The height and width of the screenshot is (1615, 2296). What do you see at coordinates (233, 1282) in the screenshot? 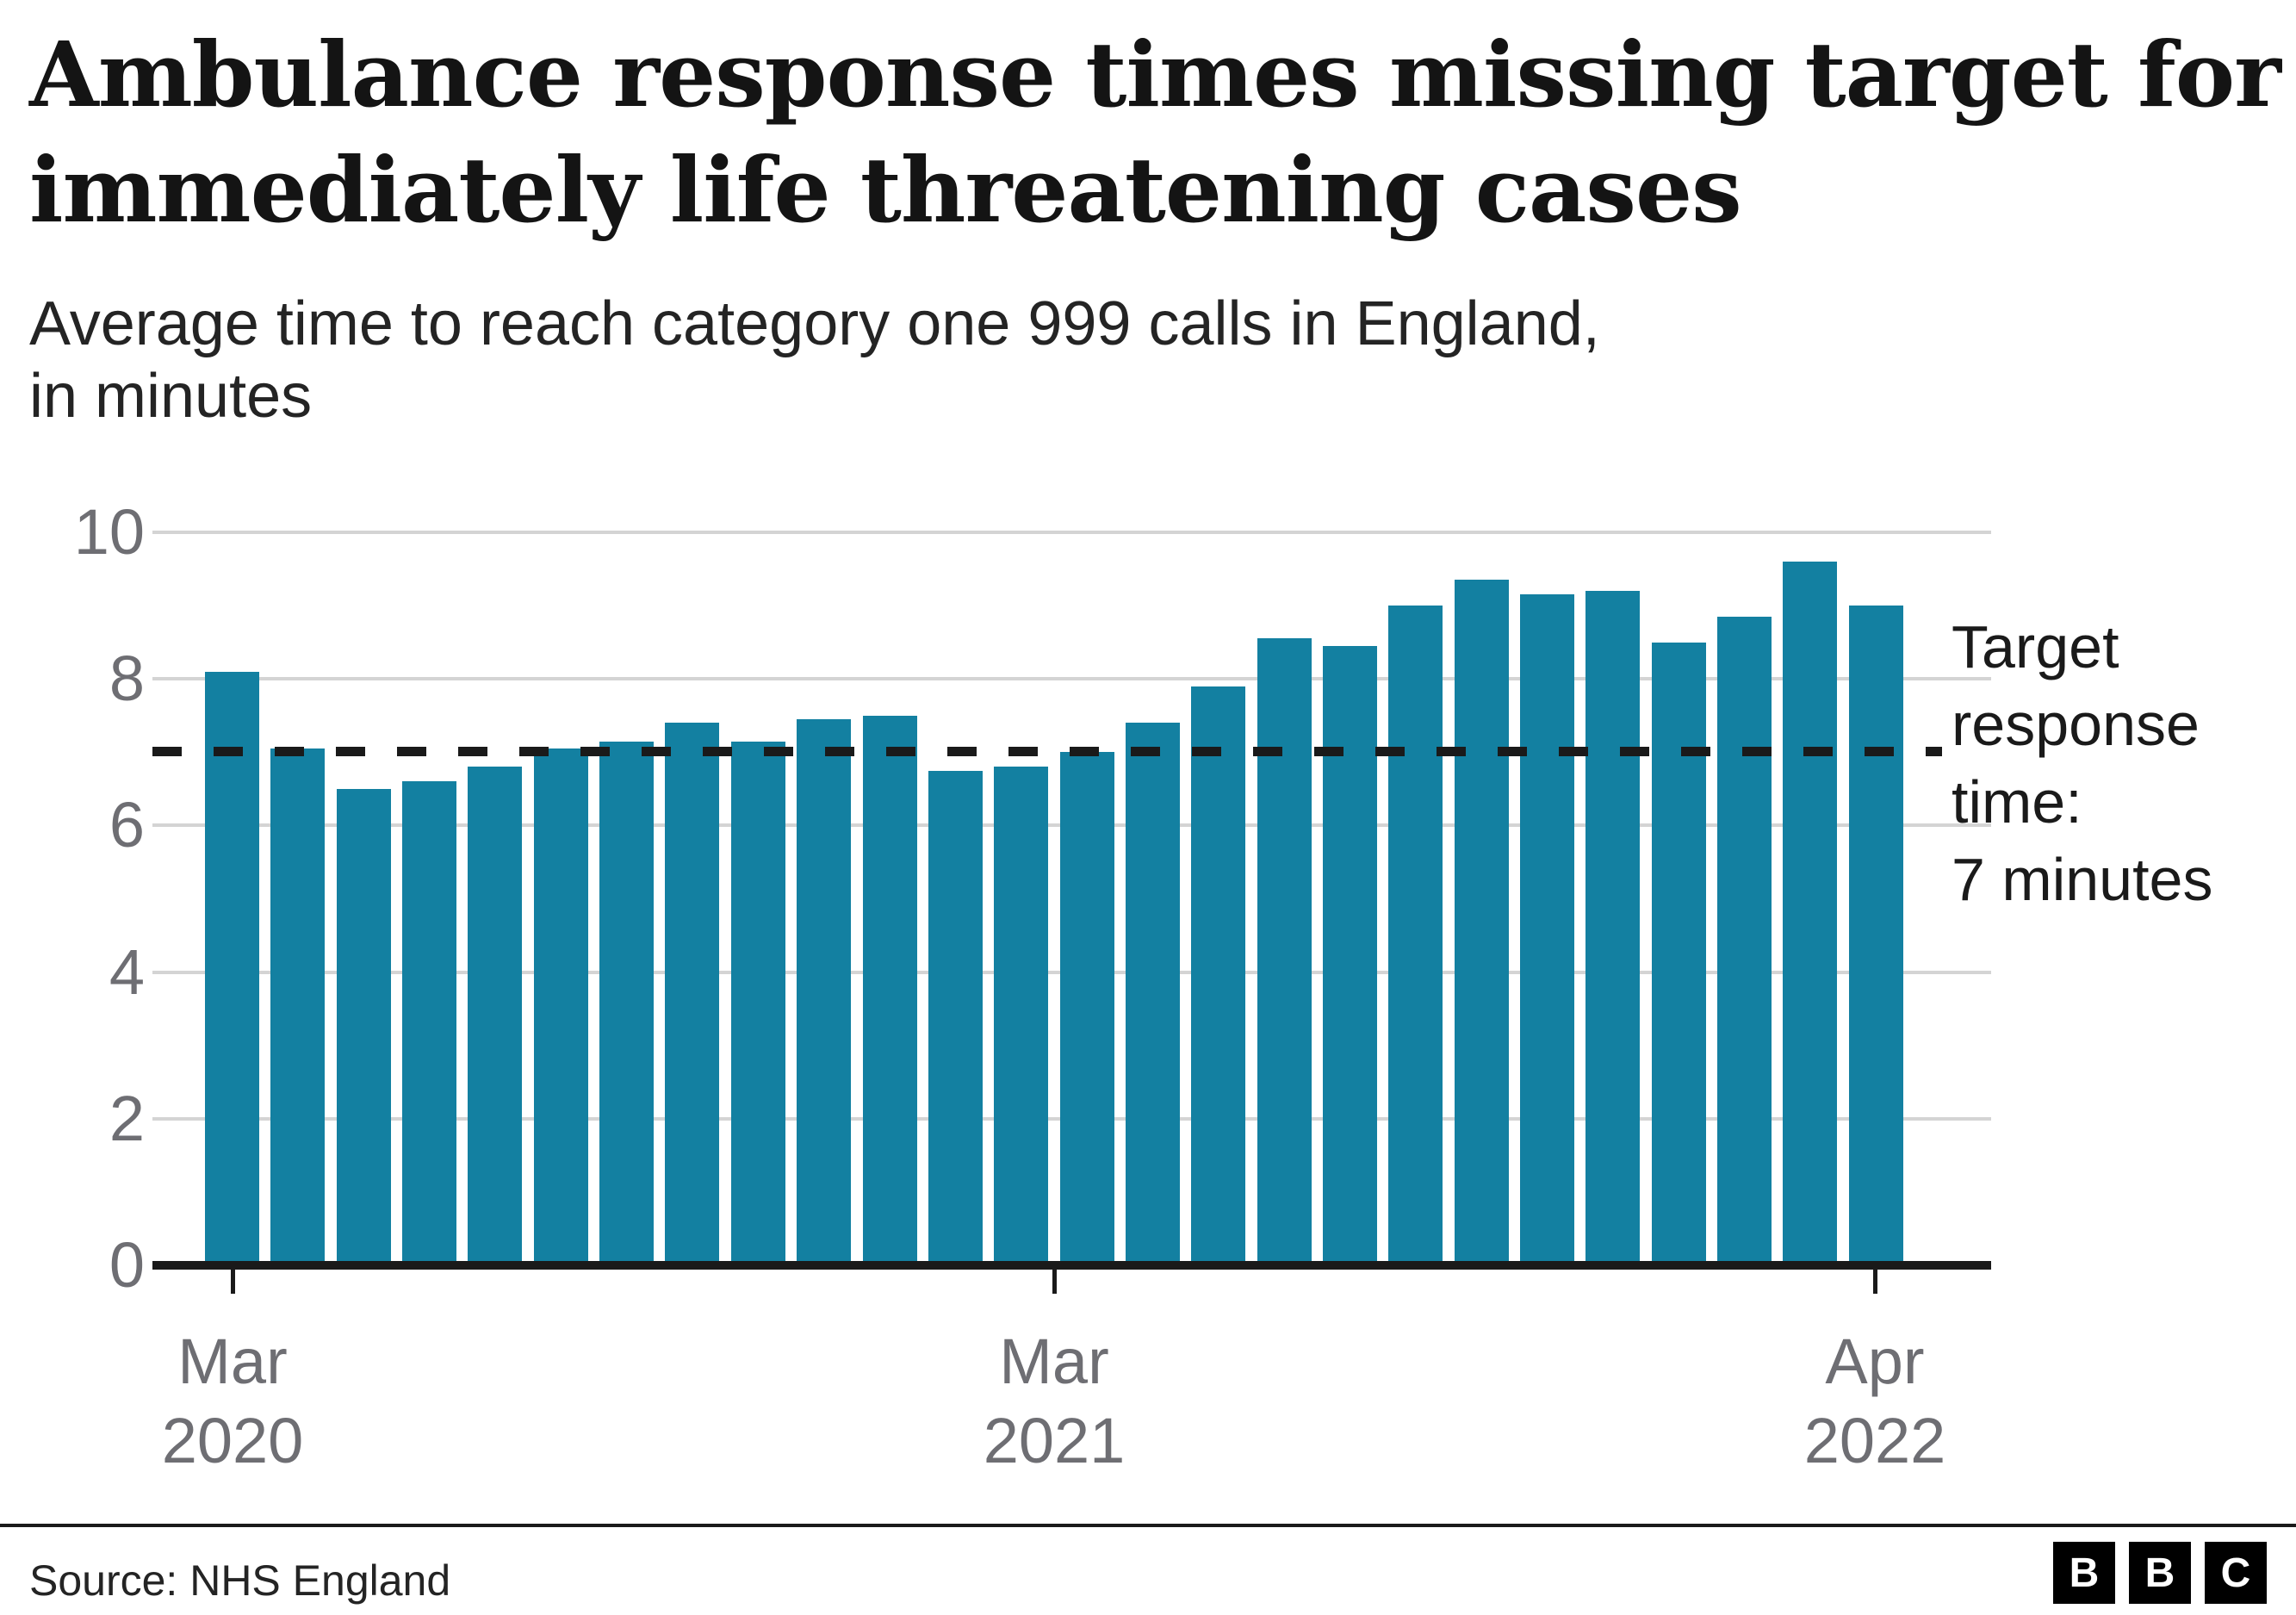
I see `x-tick-mar-2020` at bounding box center [233, 1282].